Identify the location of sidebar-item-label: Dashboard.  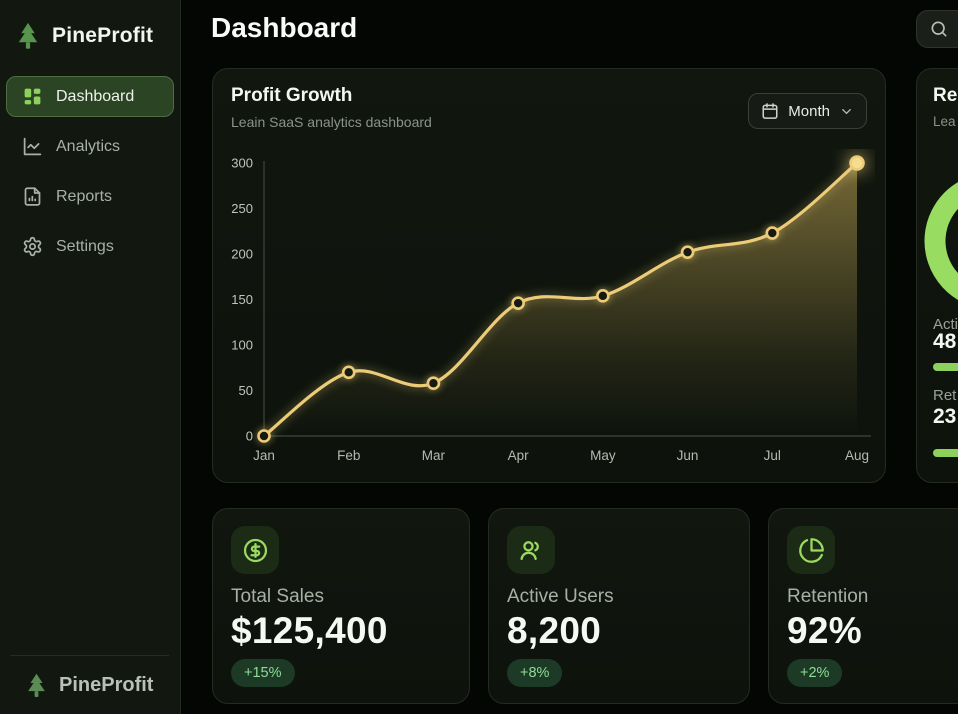
(95, 96).